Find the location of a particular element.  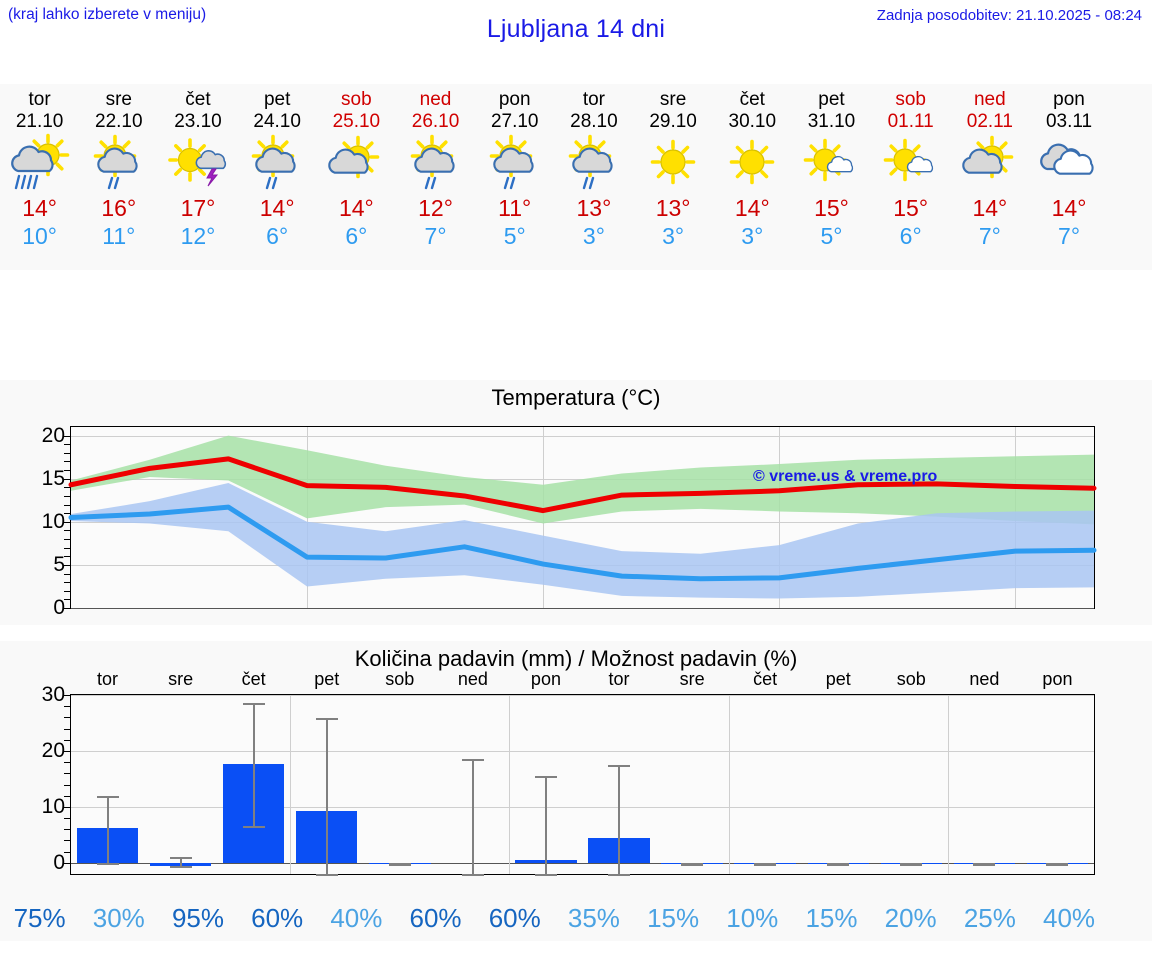

day-column: pon 27.10 11° 5° is located at coordinates (514, 177).